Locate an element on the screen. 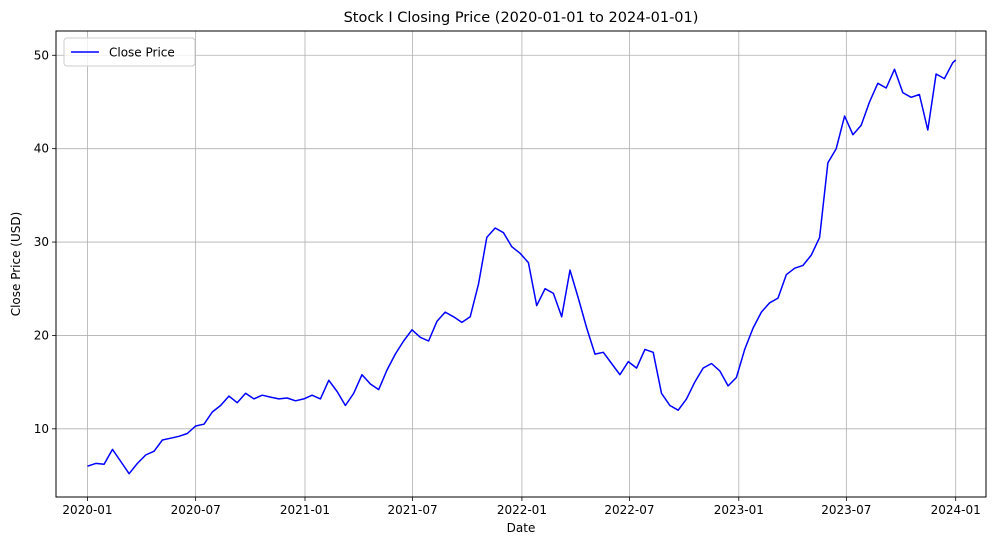  legend: Close Price is located at coordinates (129, 52).